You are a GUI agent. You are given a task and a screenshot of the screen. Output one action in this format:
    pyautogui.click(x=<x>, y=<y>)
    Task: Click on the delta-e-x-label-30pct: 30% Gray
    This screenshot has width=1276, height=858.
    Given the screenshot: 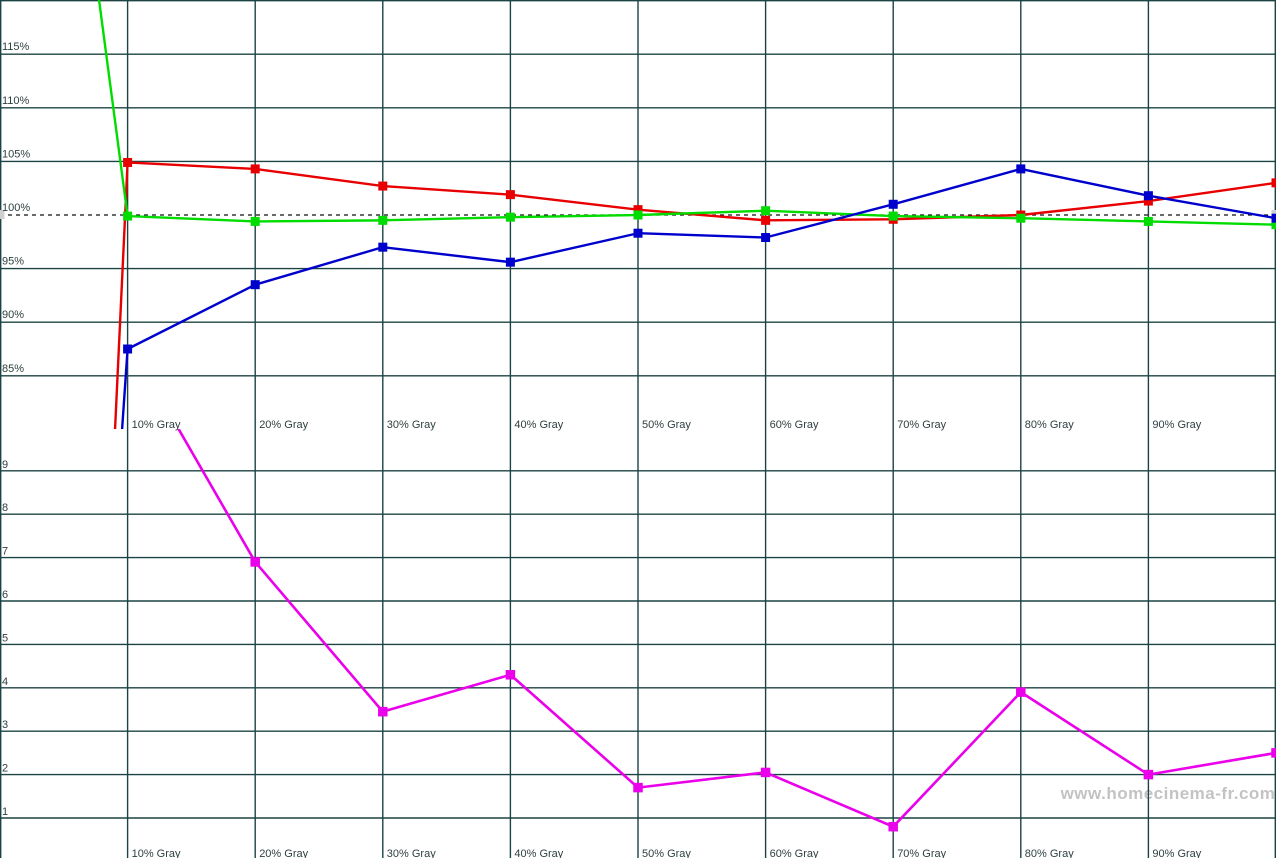 What is the action you would take?
    pyautogui.click(x=411, y=853)
    